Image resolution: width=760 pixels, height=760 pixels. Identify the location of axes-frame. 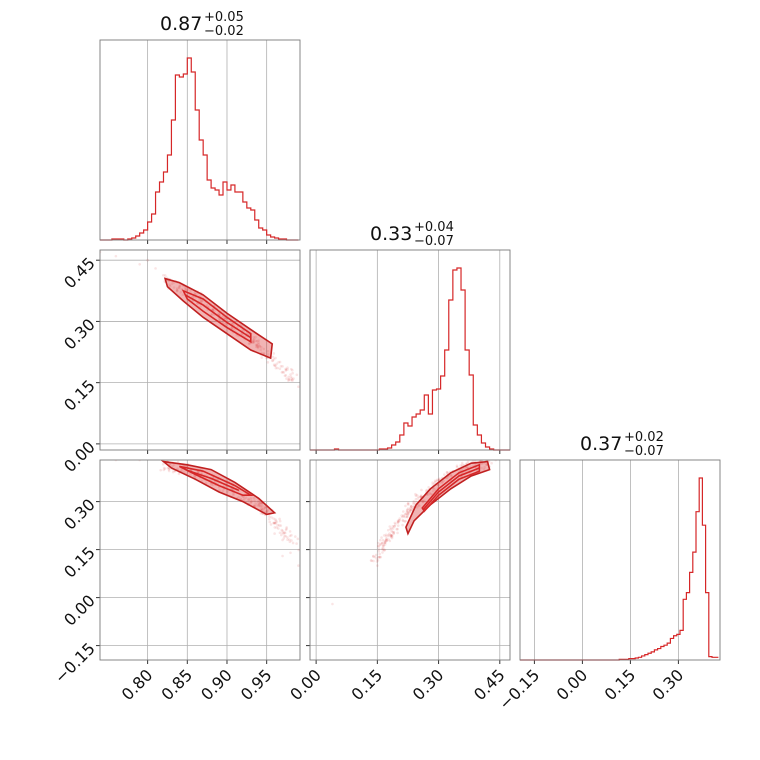
(200, 140).